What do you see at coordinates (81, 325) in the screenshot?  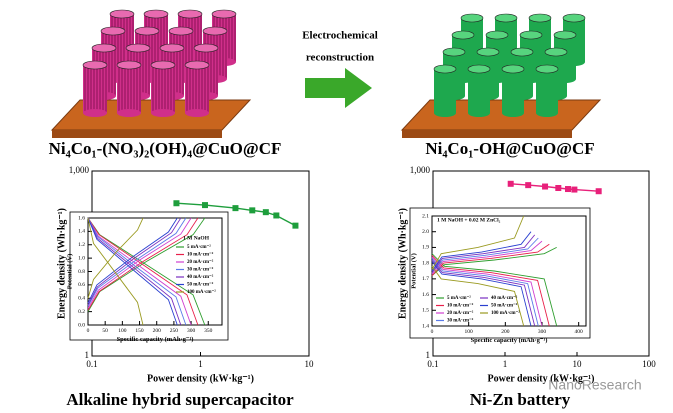 I see `y-tick-label: 0.0` at bounding box center [81, 325].